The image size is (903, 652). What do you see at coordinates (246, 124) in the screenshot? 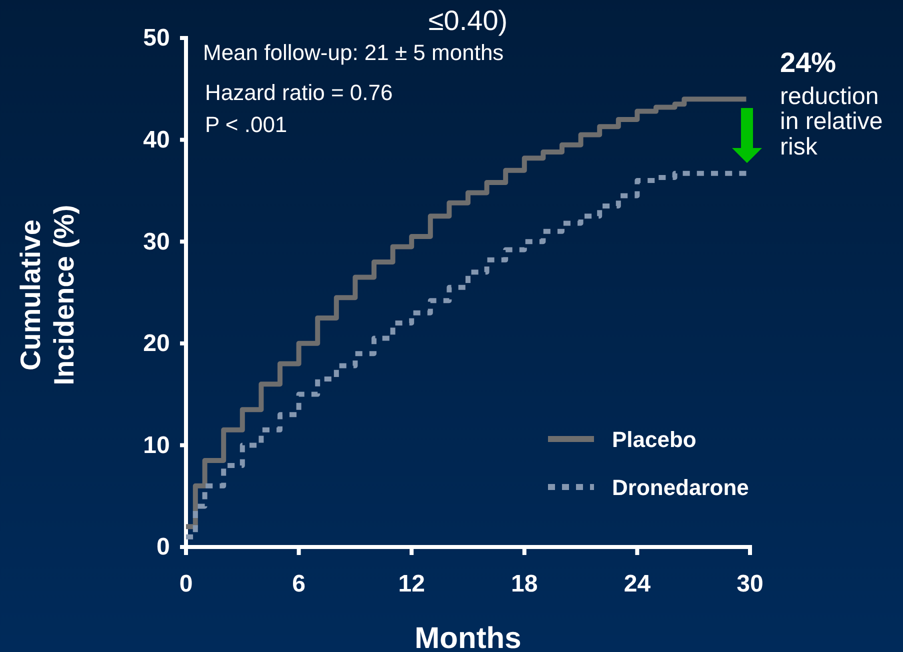
I see `annotation: P < .001` at bounding box center [246, 124].